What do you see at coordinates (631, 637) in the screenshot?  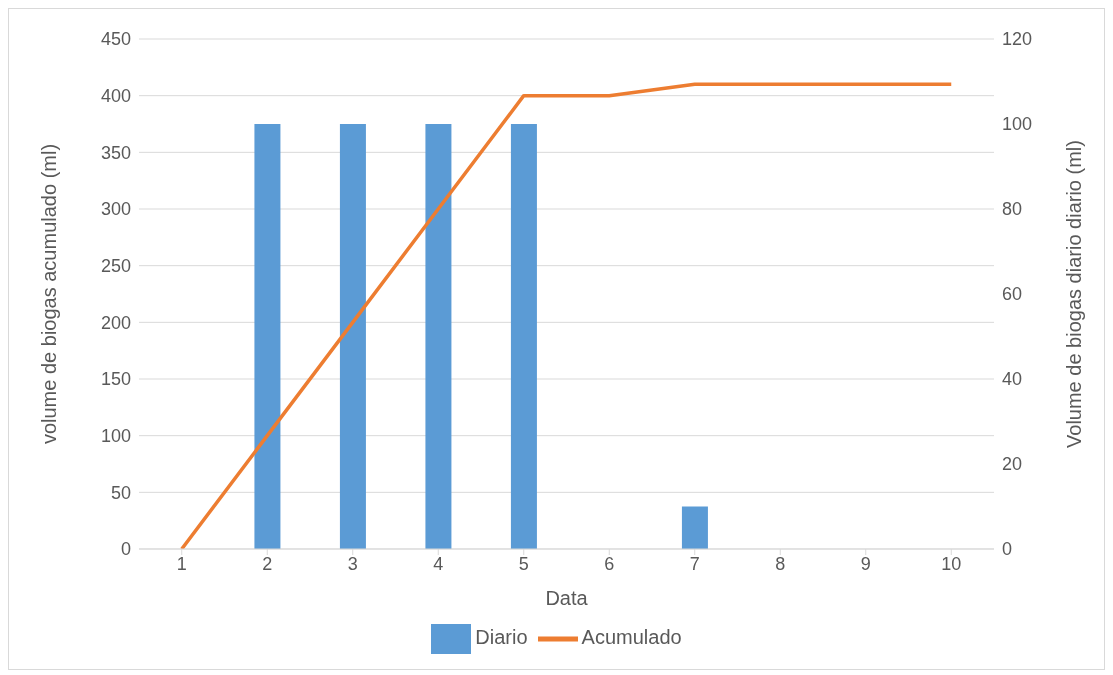 I see `legend-label: Acumulado` at bounding box center [631, 637].